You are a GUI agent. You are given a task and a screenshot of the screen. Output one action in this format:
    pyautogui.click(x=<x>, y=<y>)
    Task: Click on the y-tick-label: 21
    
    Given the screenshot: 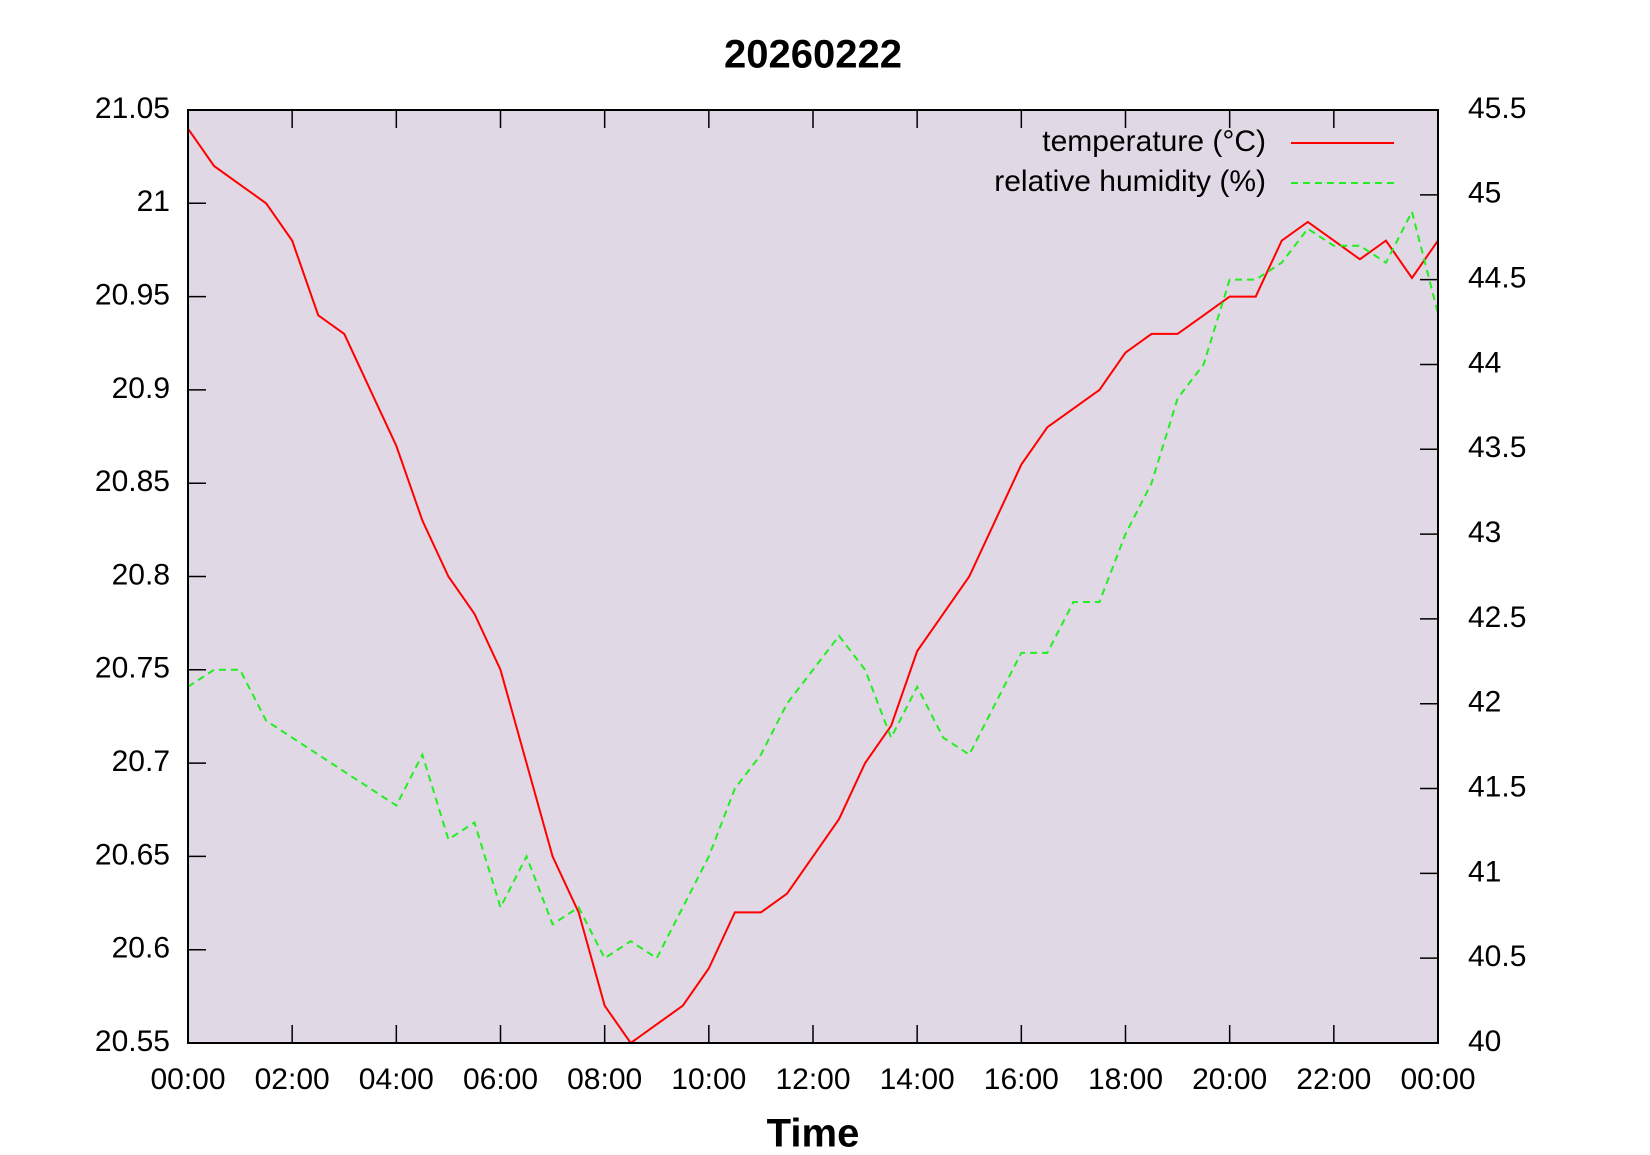 What is the action you would take?
    pyautogui.click(x=153, y=201)
    